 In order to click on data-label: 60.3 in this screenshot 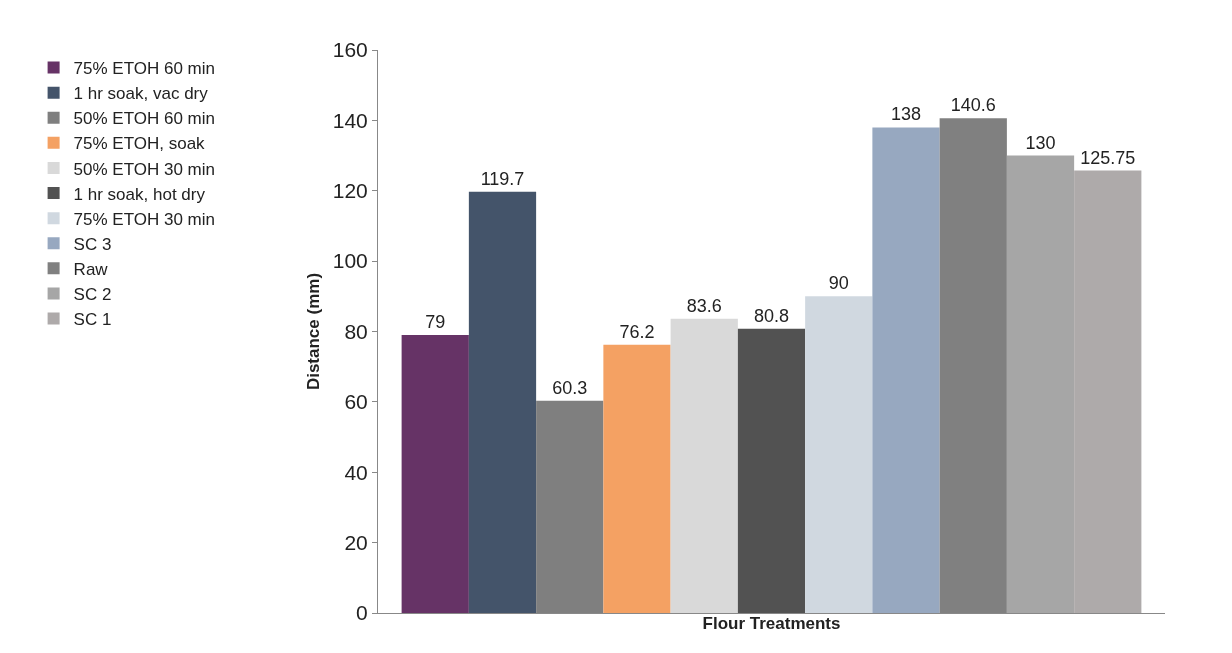, I will do `click(570, 387)`.